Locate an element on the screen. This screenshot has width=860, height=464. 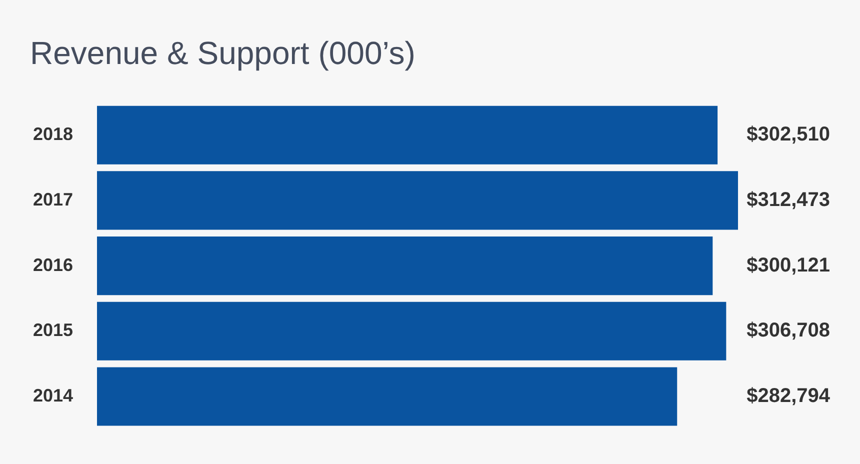
y-tick-label: 2018 is located at coordinates (52, 134).